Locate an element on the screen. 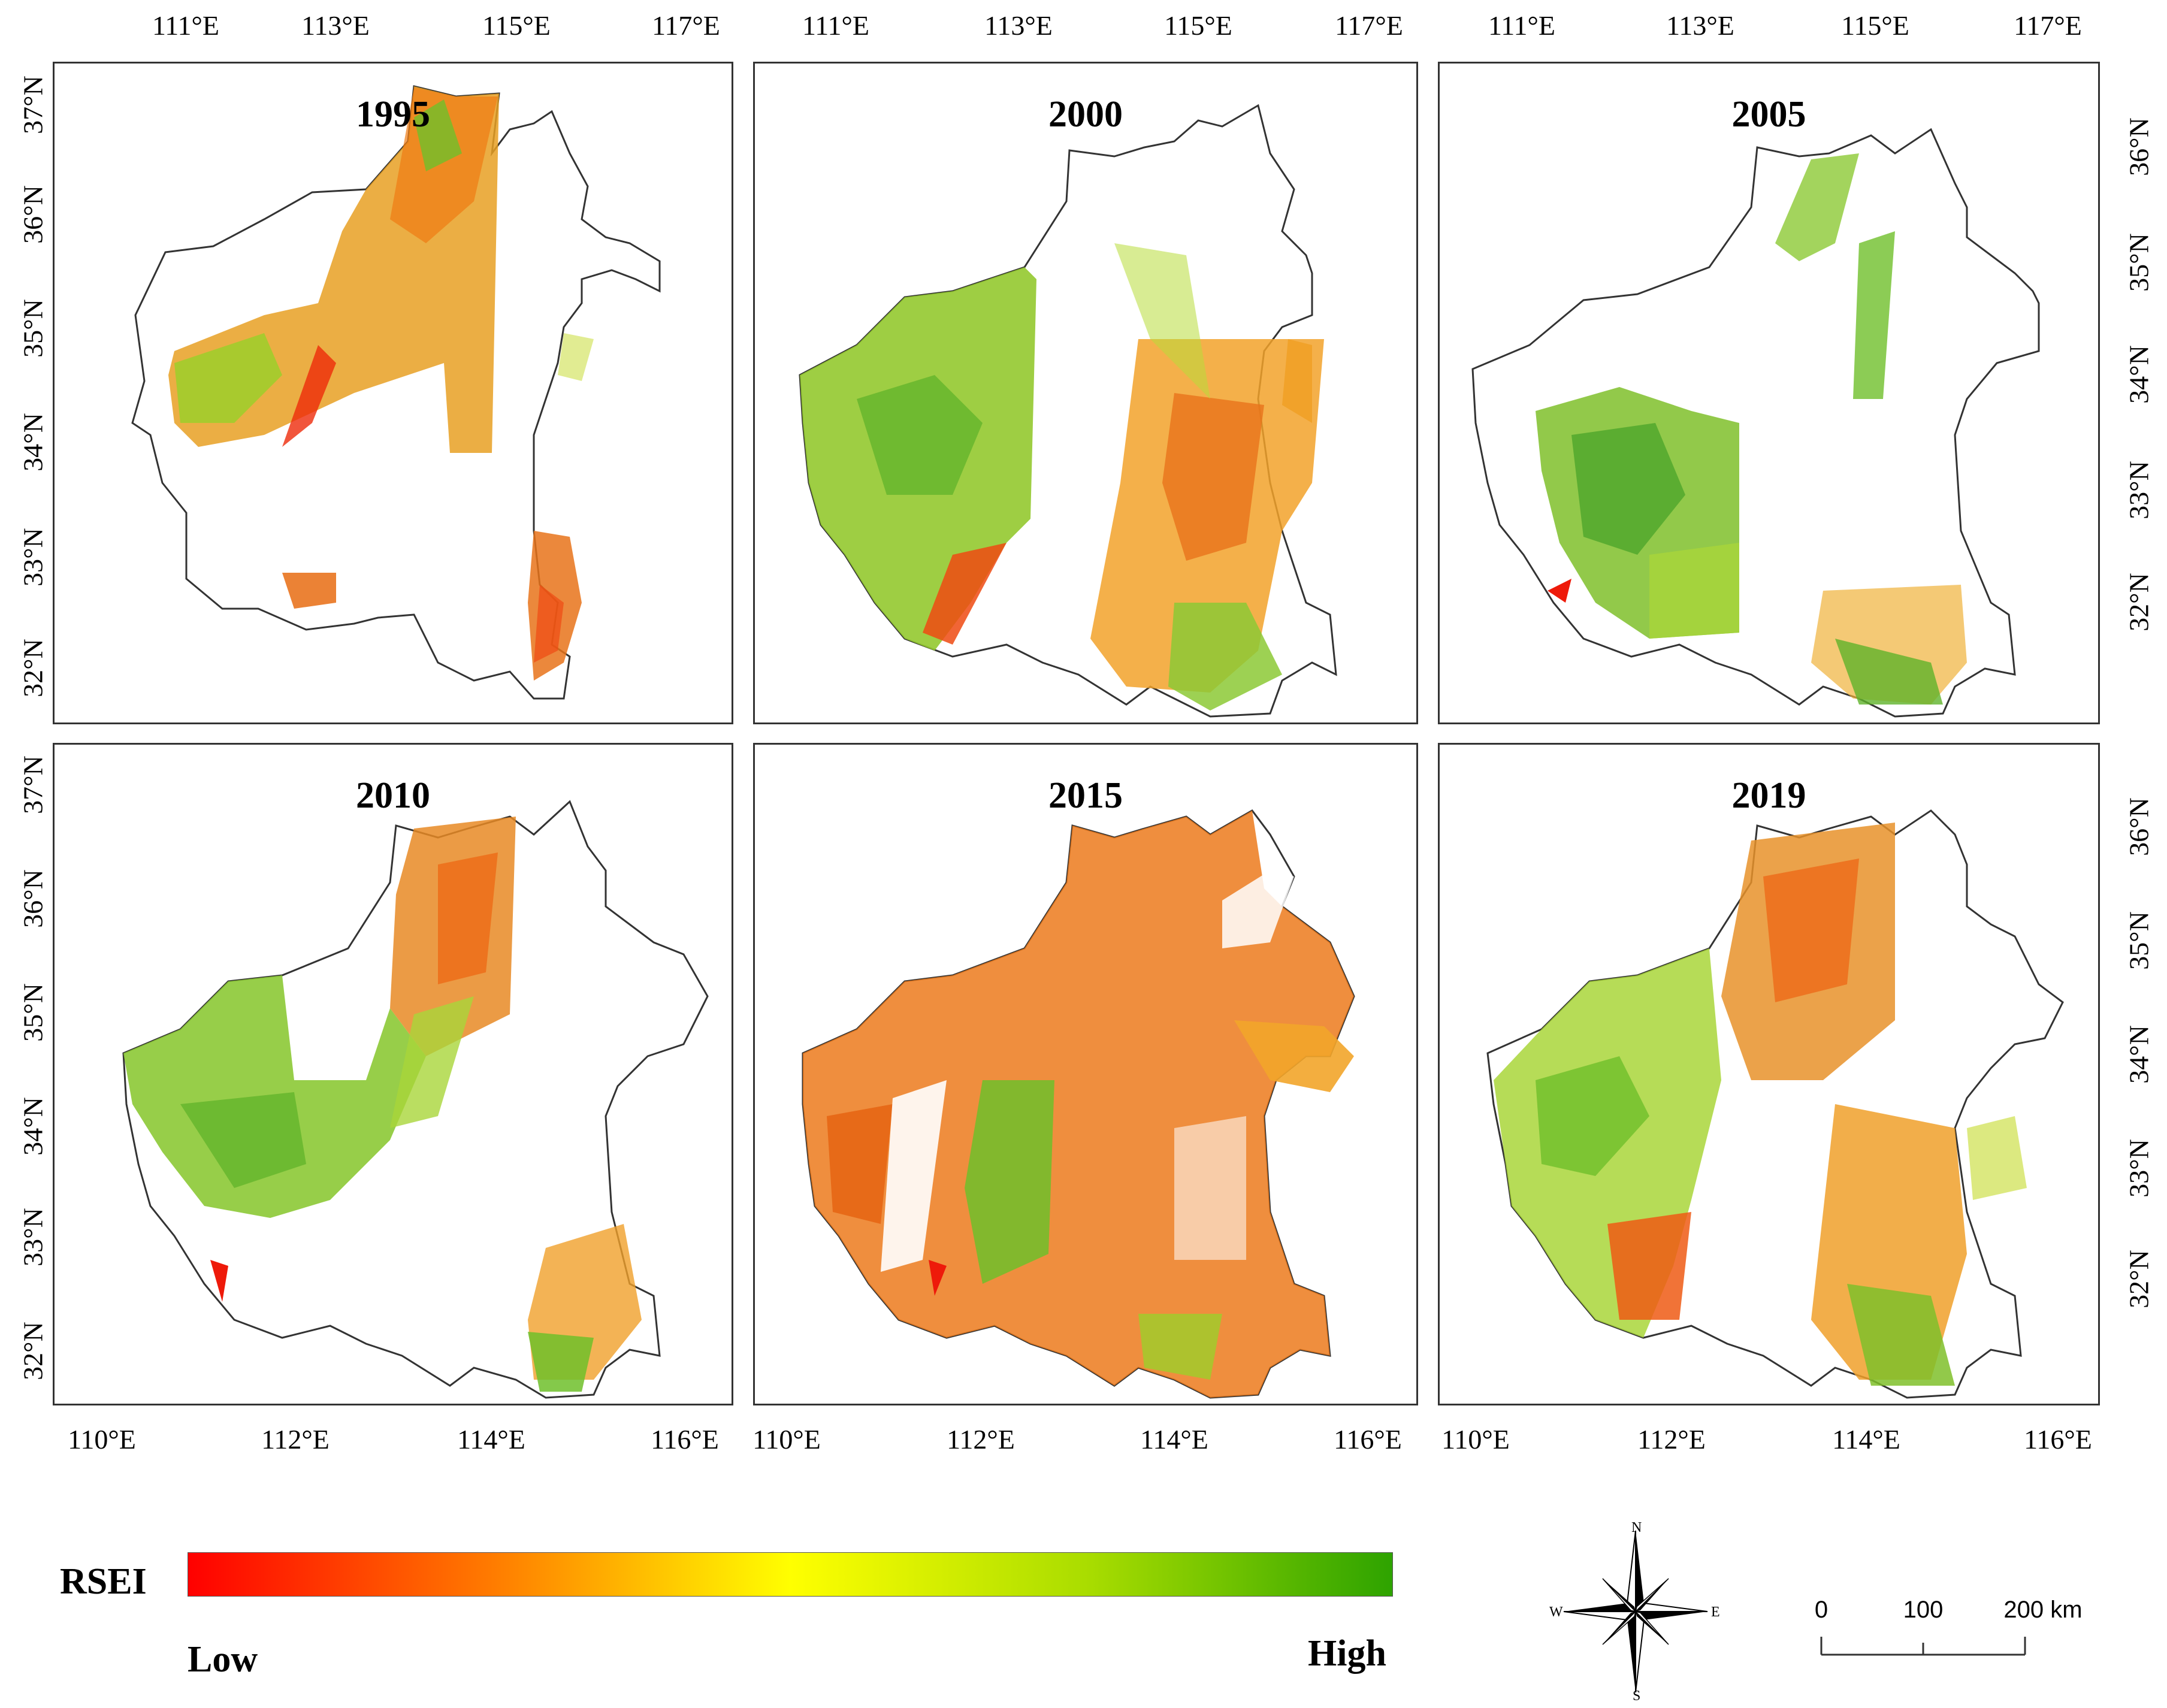 The height and width of the screenshot is (1708, 2167). panel-title: 1995 is located at coordinates (393, 115).